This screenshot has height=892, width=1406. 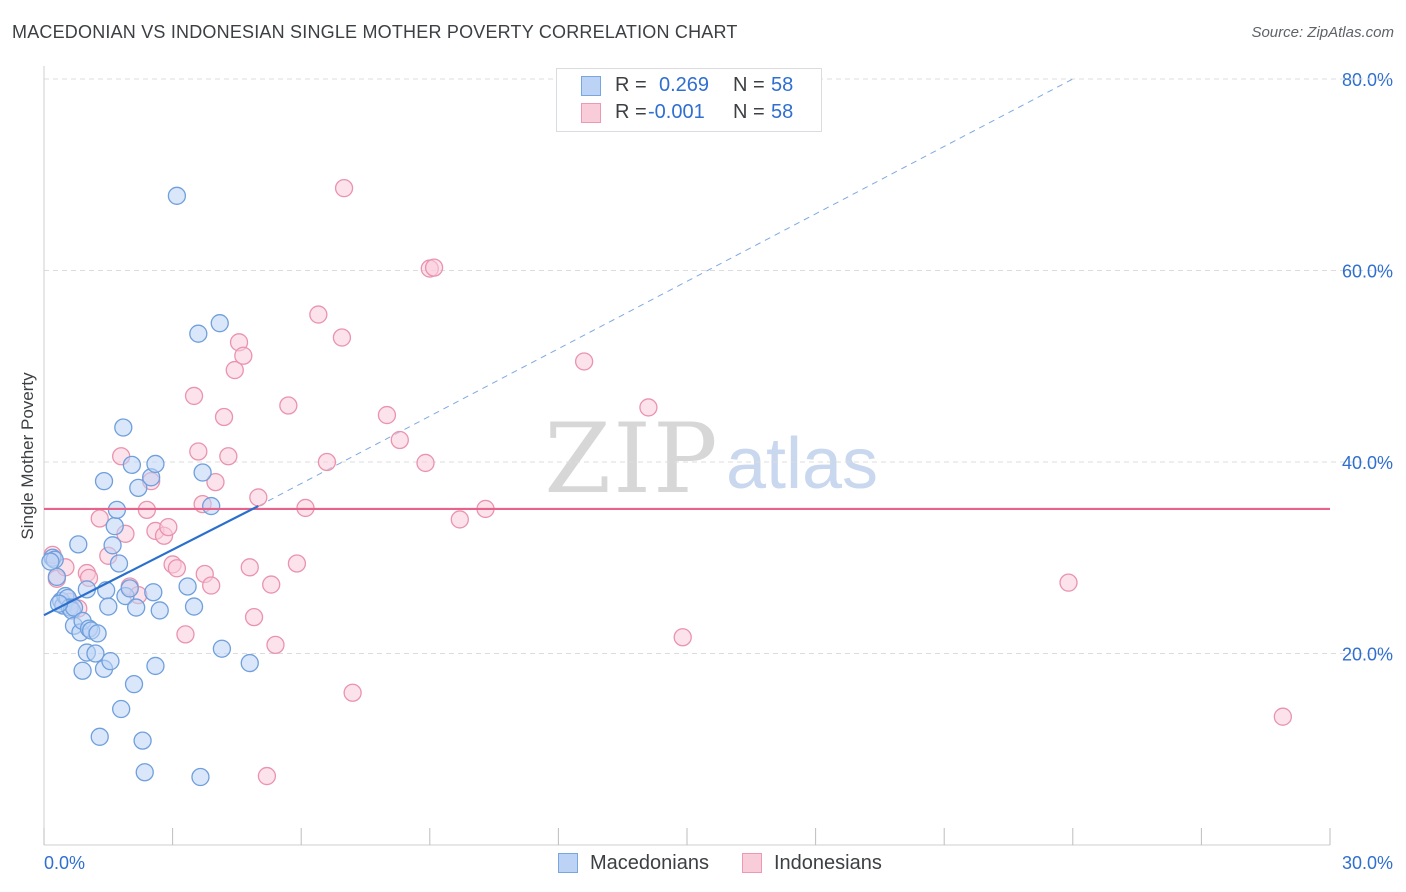 What do you see at coordinates (1322, 32) in the screenshot?
I see `source-label: Source: ZipAtlas.com` at bounding box center [1322, 32].